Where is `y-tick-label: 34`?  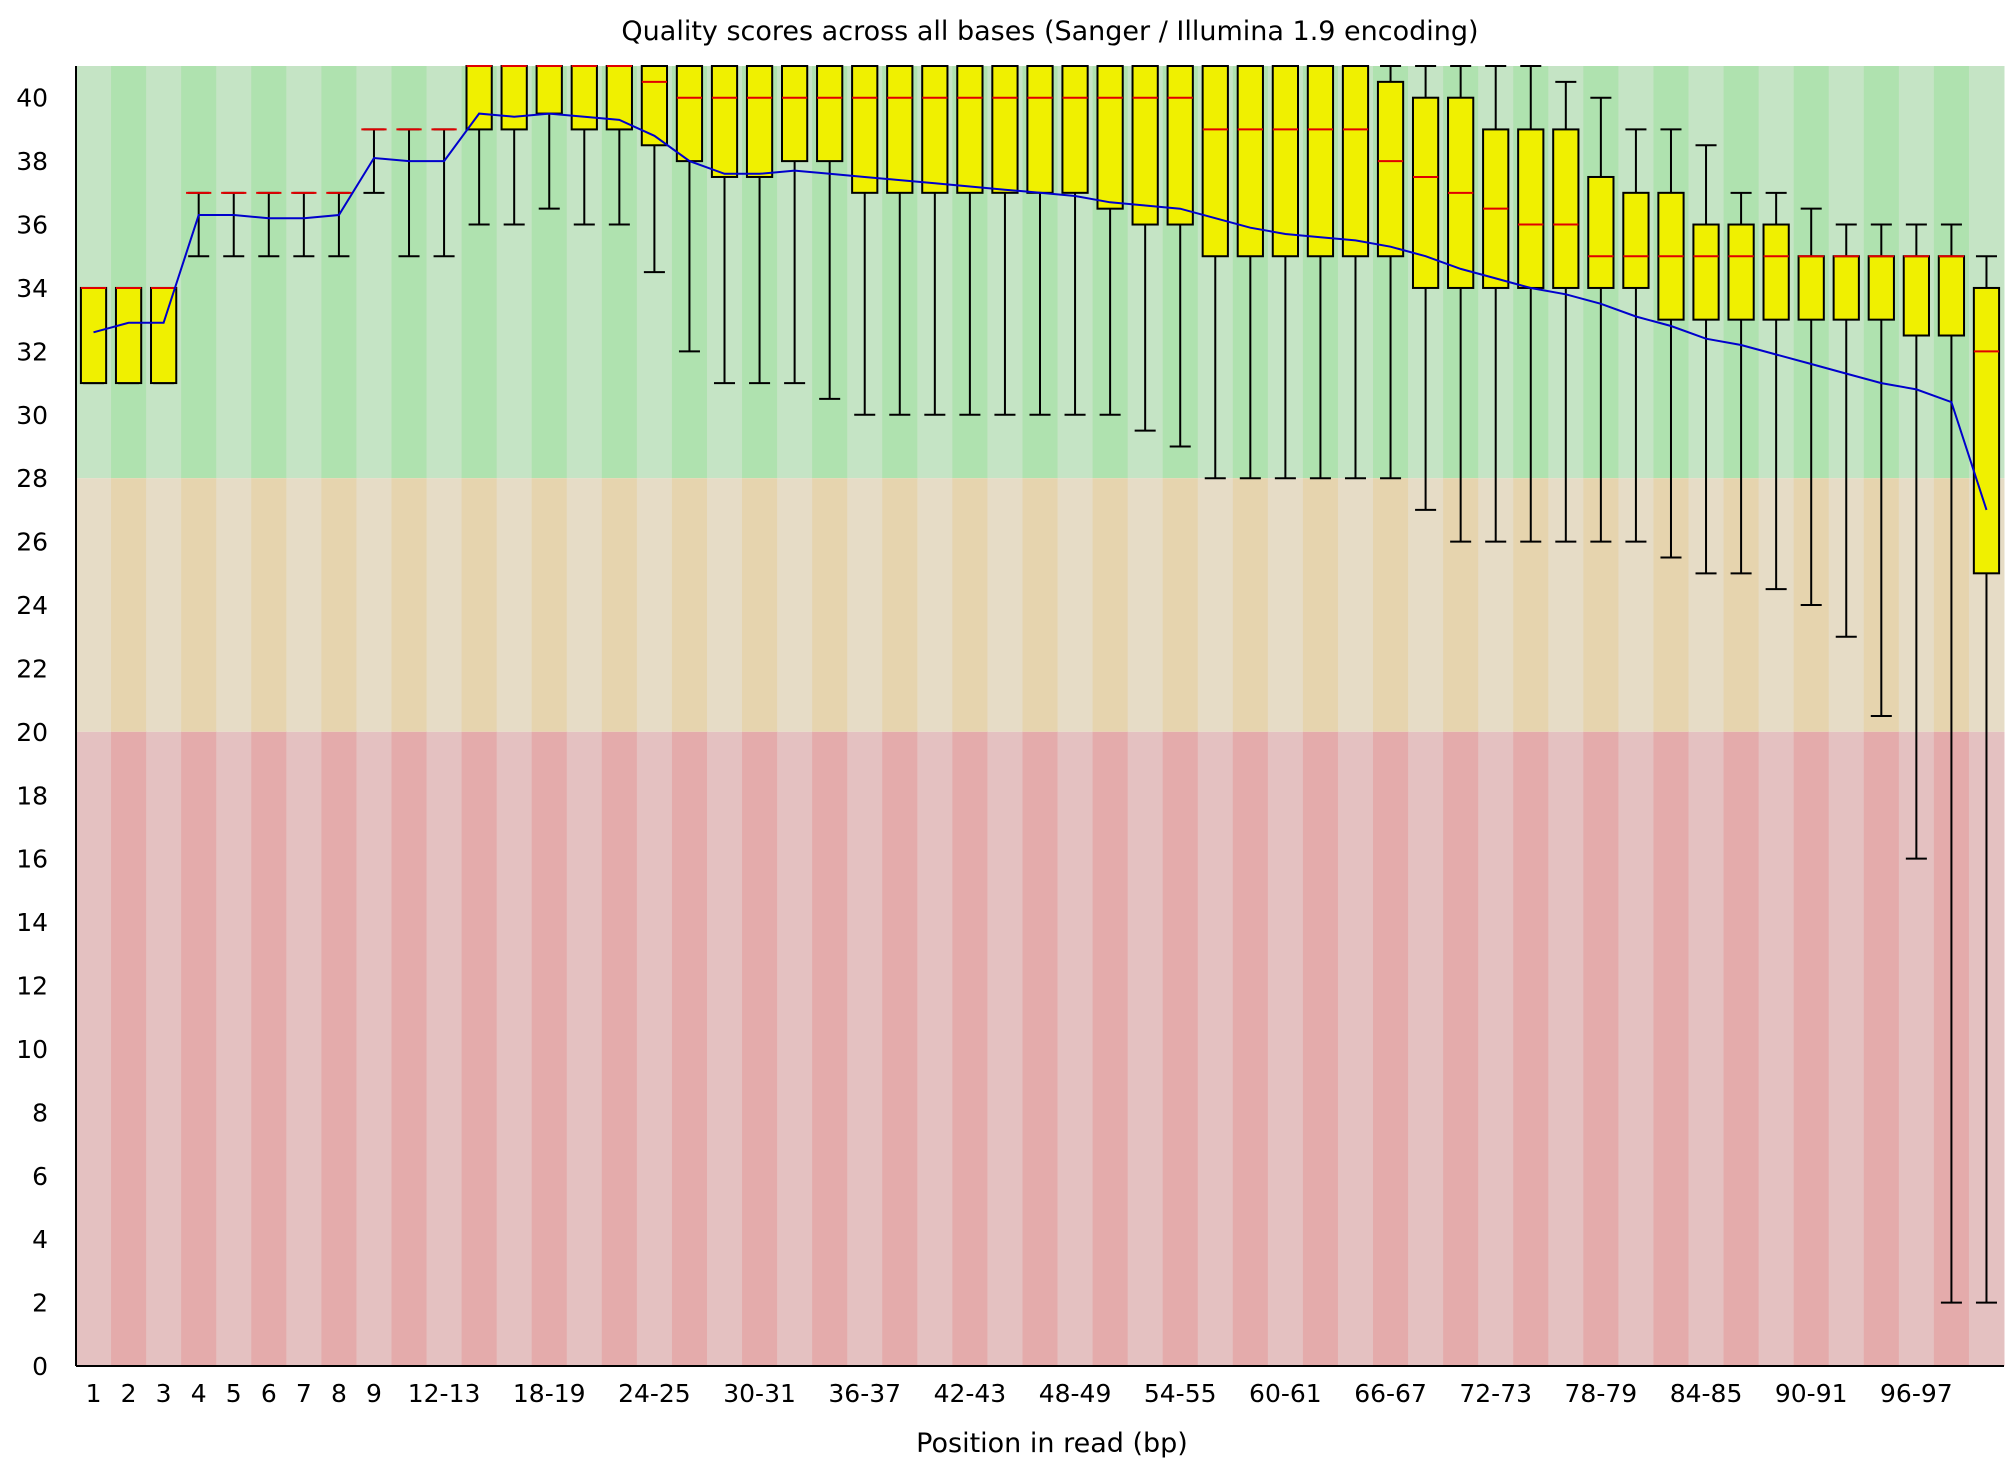
y-tick-label: 34 is located at coordinates (32, 288).